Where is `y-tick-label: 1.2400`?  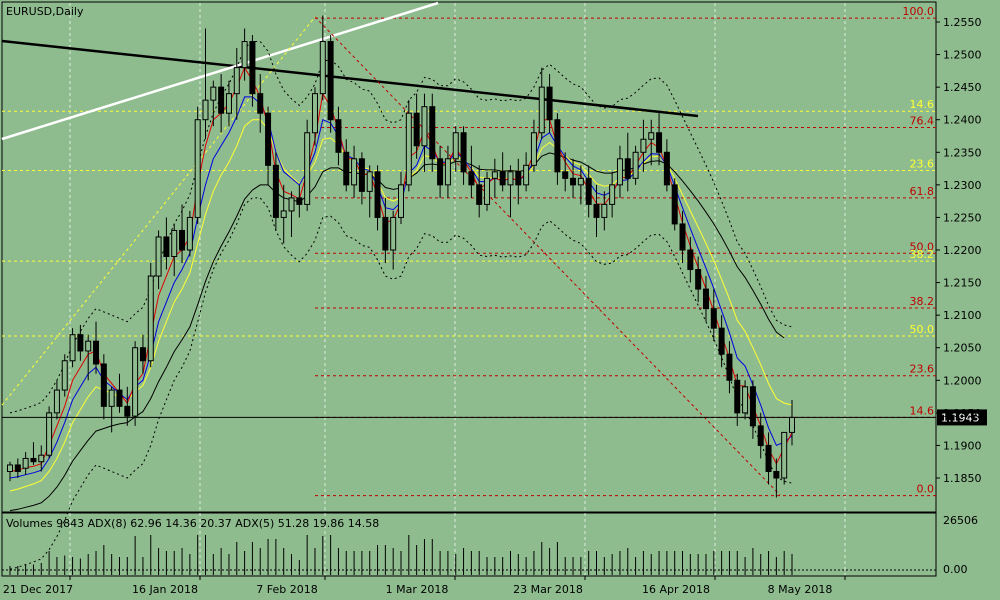
y-tick-label: 1.2400 is located at coordinates (962, 120).